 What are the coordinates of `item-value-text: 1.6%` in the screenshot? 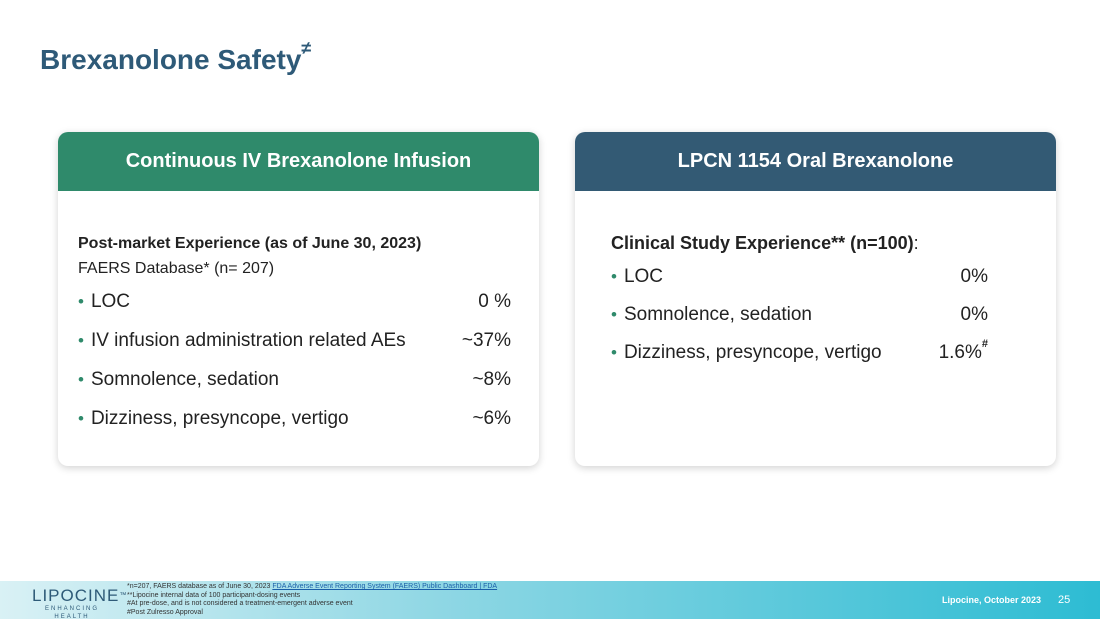 It's located at (960, 352).